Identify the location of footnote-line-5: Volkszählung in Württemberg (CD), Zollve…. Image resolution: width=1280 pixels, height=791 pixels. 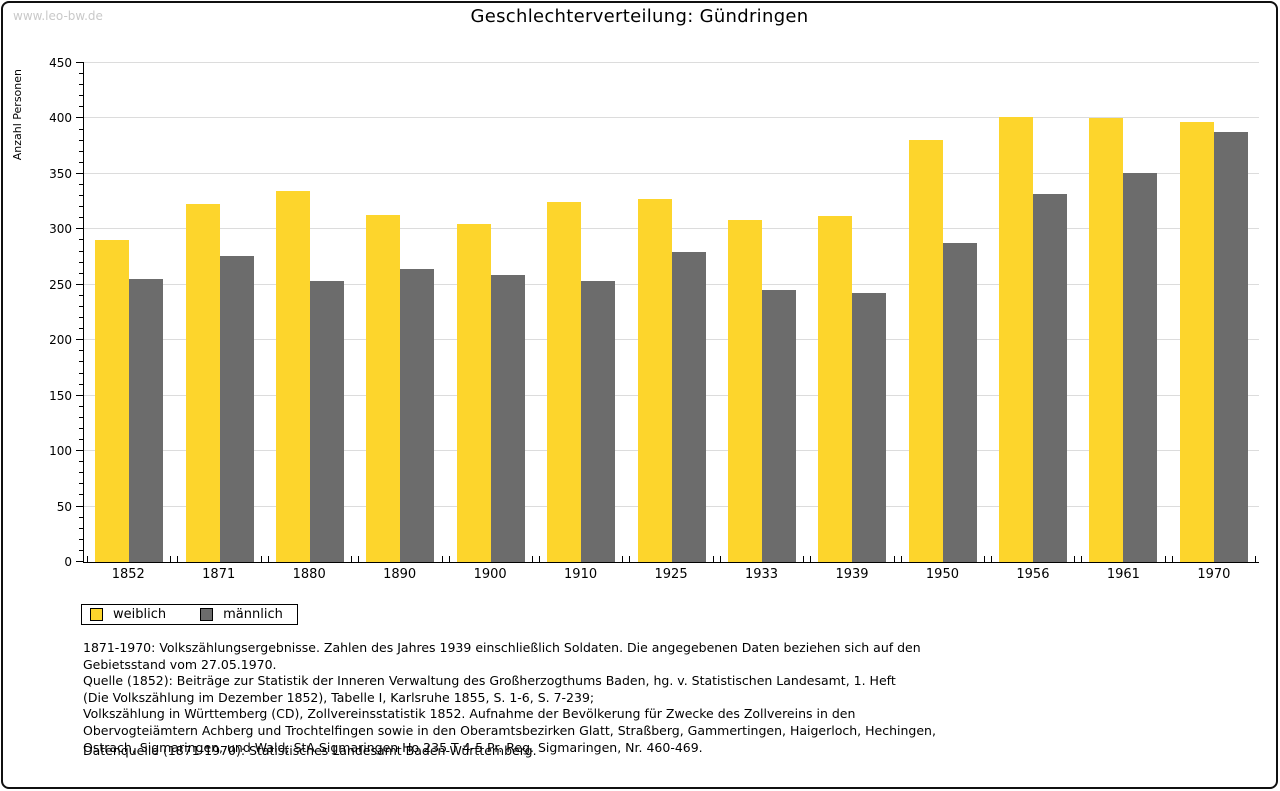
(469, 714).